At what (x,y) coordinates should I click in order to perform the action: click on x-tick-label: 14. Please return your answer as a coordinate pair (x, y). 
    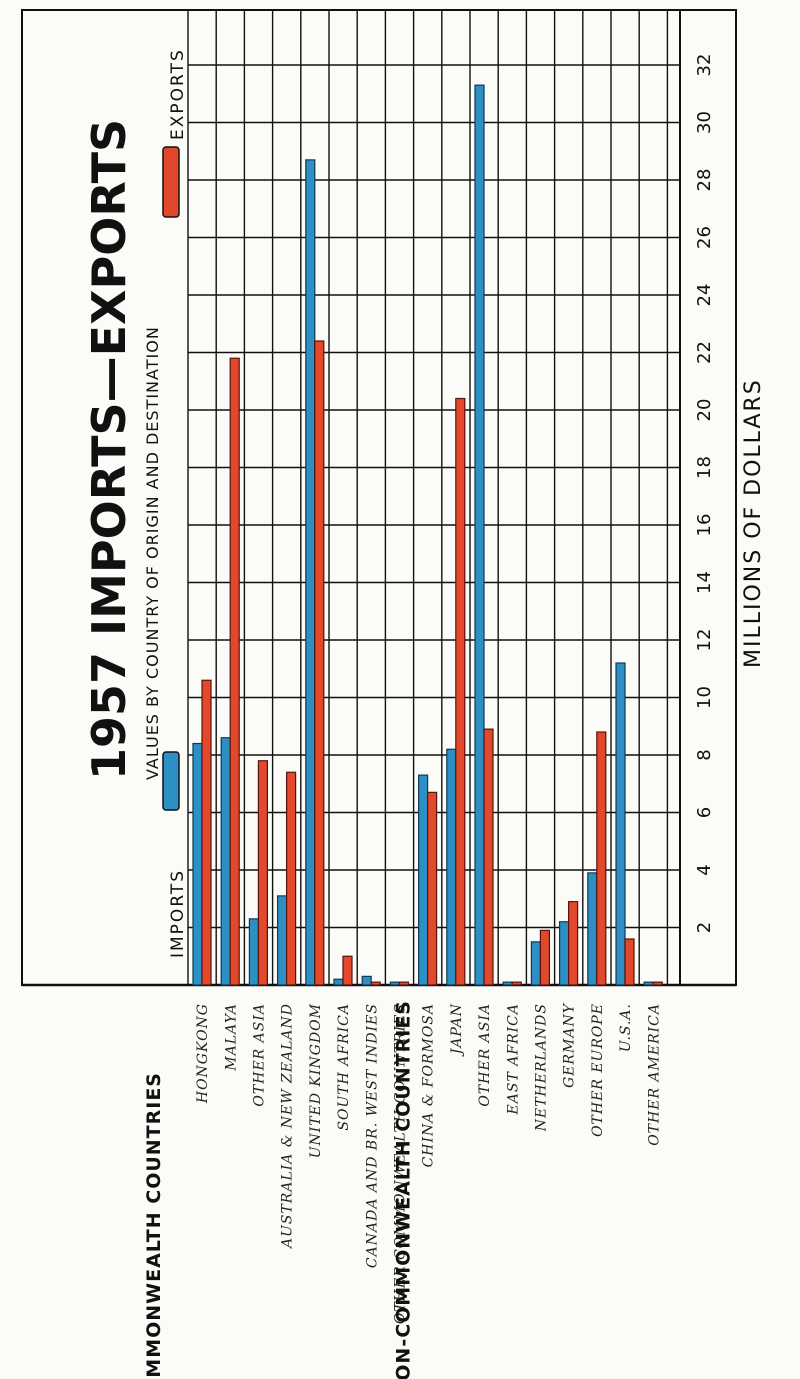
    Looking at the image, I should click on (704, 582).